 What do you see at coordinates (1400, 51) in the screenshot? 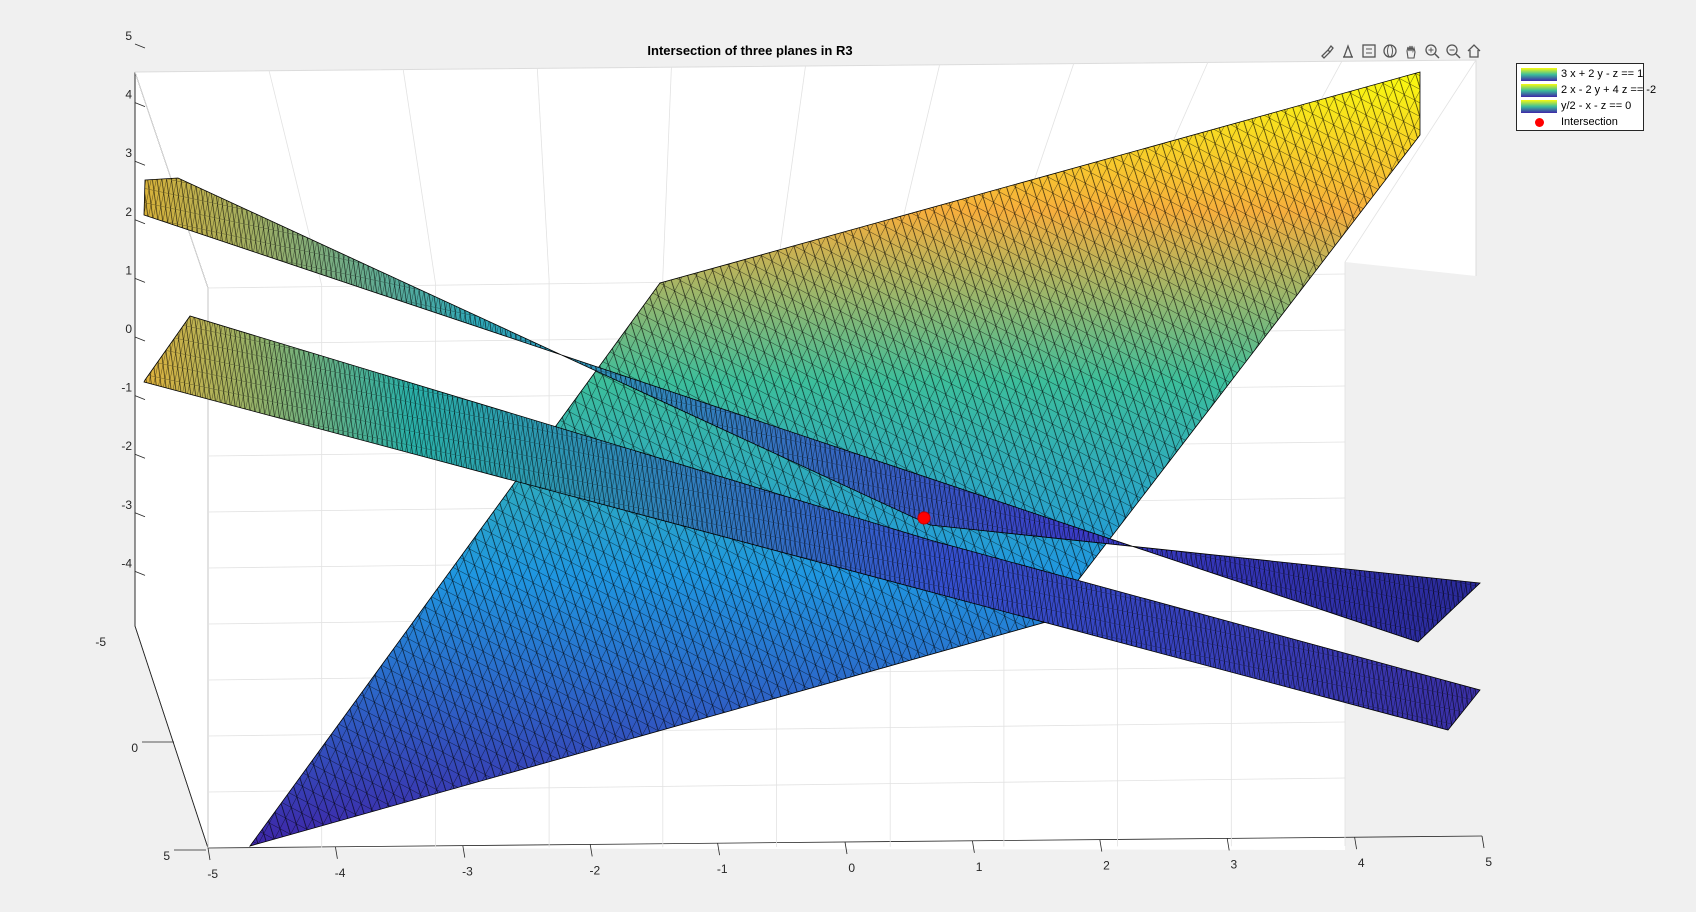
I see `axes-toolbar` at bounding box center [1400, 51].